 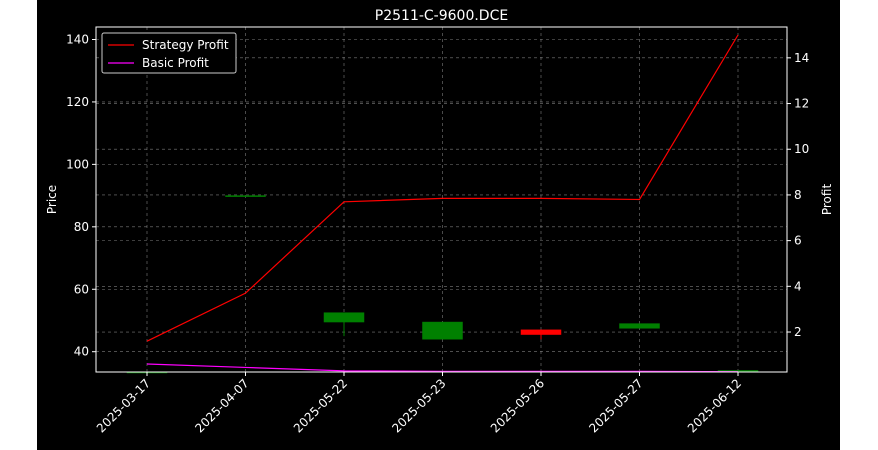 I want to click on legend-label-basic-profit: Basic Profit, so click(x=175, y=63).